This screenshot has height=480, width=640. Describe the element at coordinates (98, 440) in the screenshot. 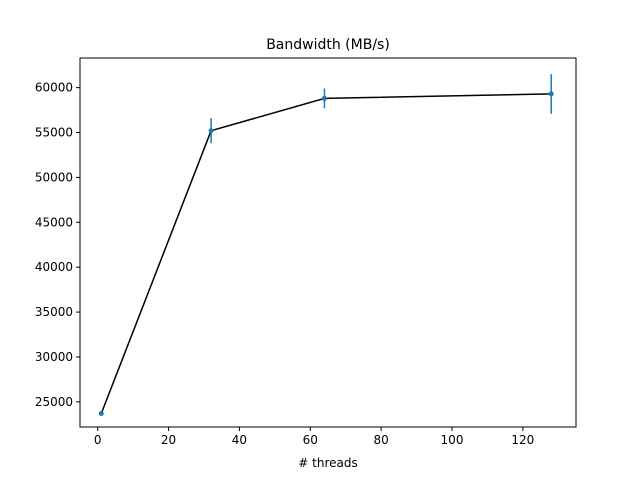

I see `x-tick-label: 0` at that location.